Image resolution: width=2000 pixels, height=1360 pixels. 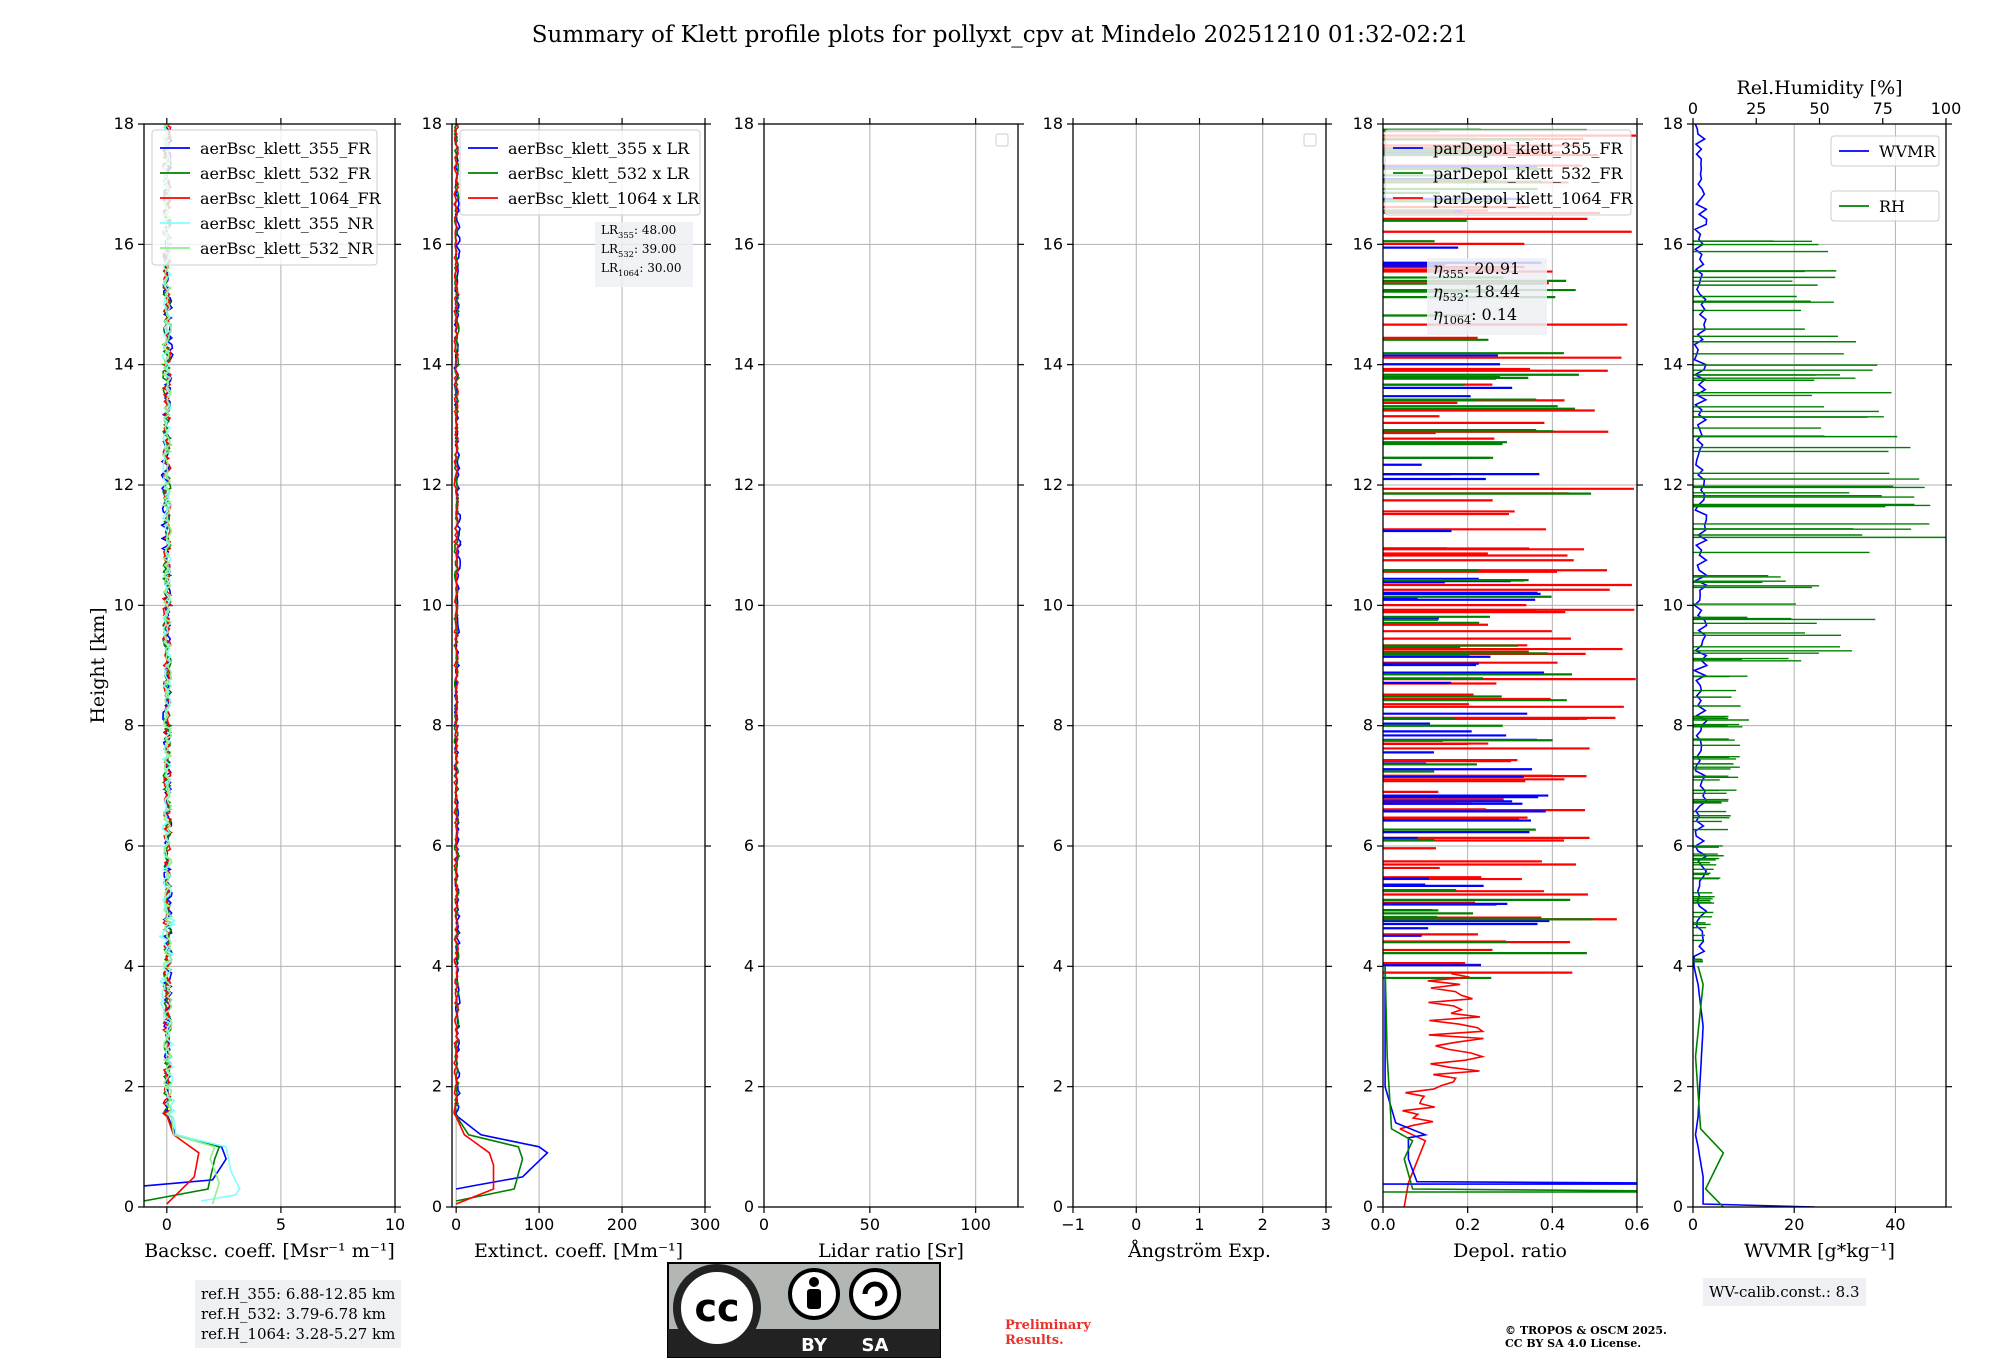 I want to click on legend-label: RH, so click(x=1892, y=206).